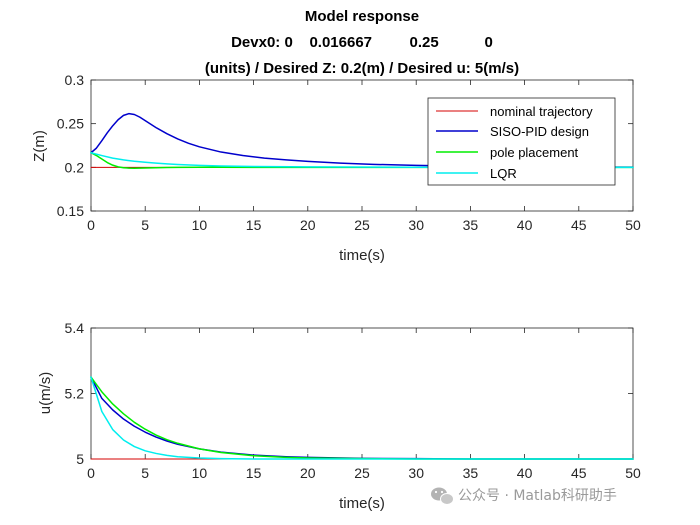 The image size is (700, 525). Describe the element at coordinates (539, 131) in the screenshot. I see `legend-label-pid: SISO-PID design` at that location.